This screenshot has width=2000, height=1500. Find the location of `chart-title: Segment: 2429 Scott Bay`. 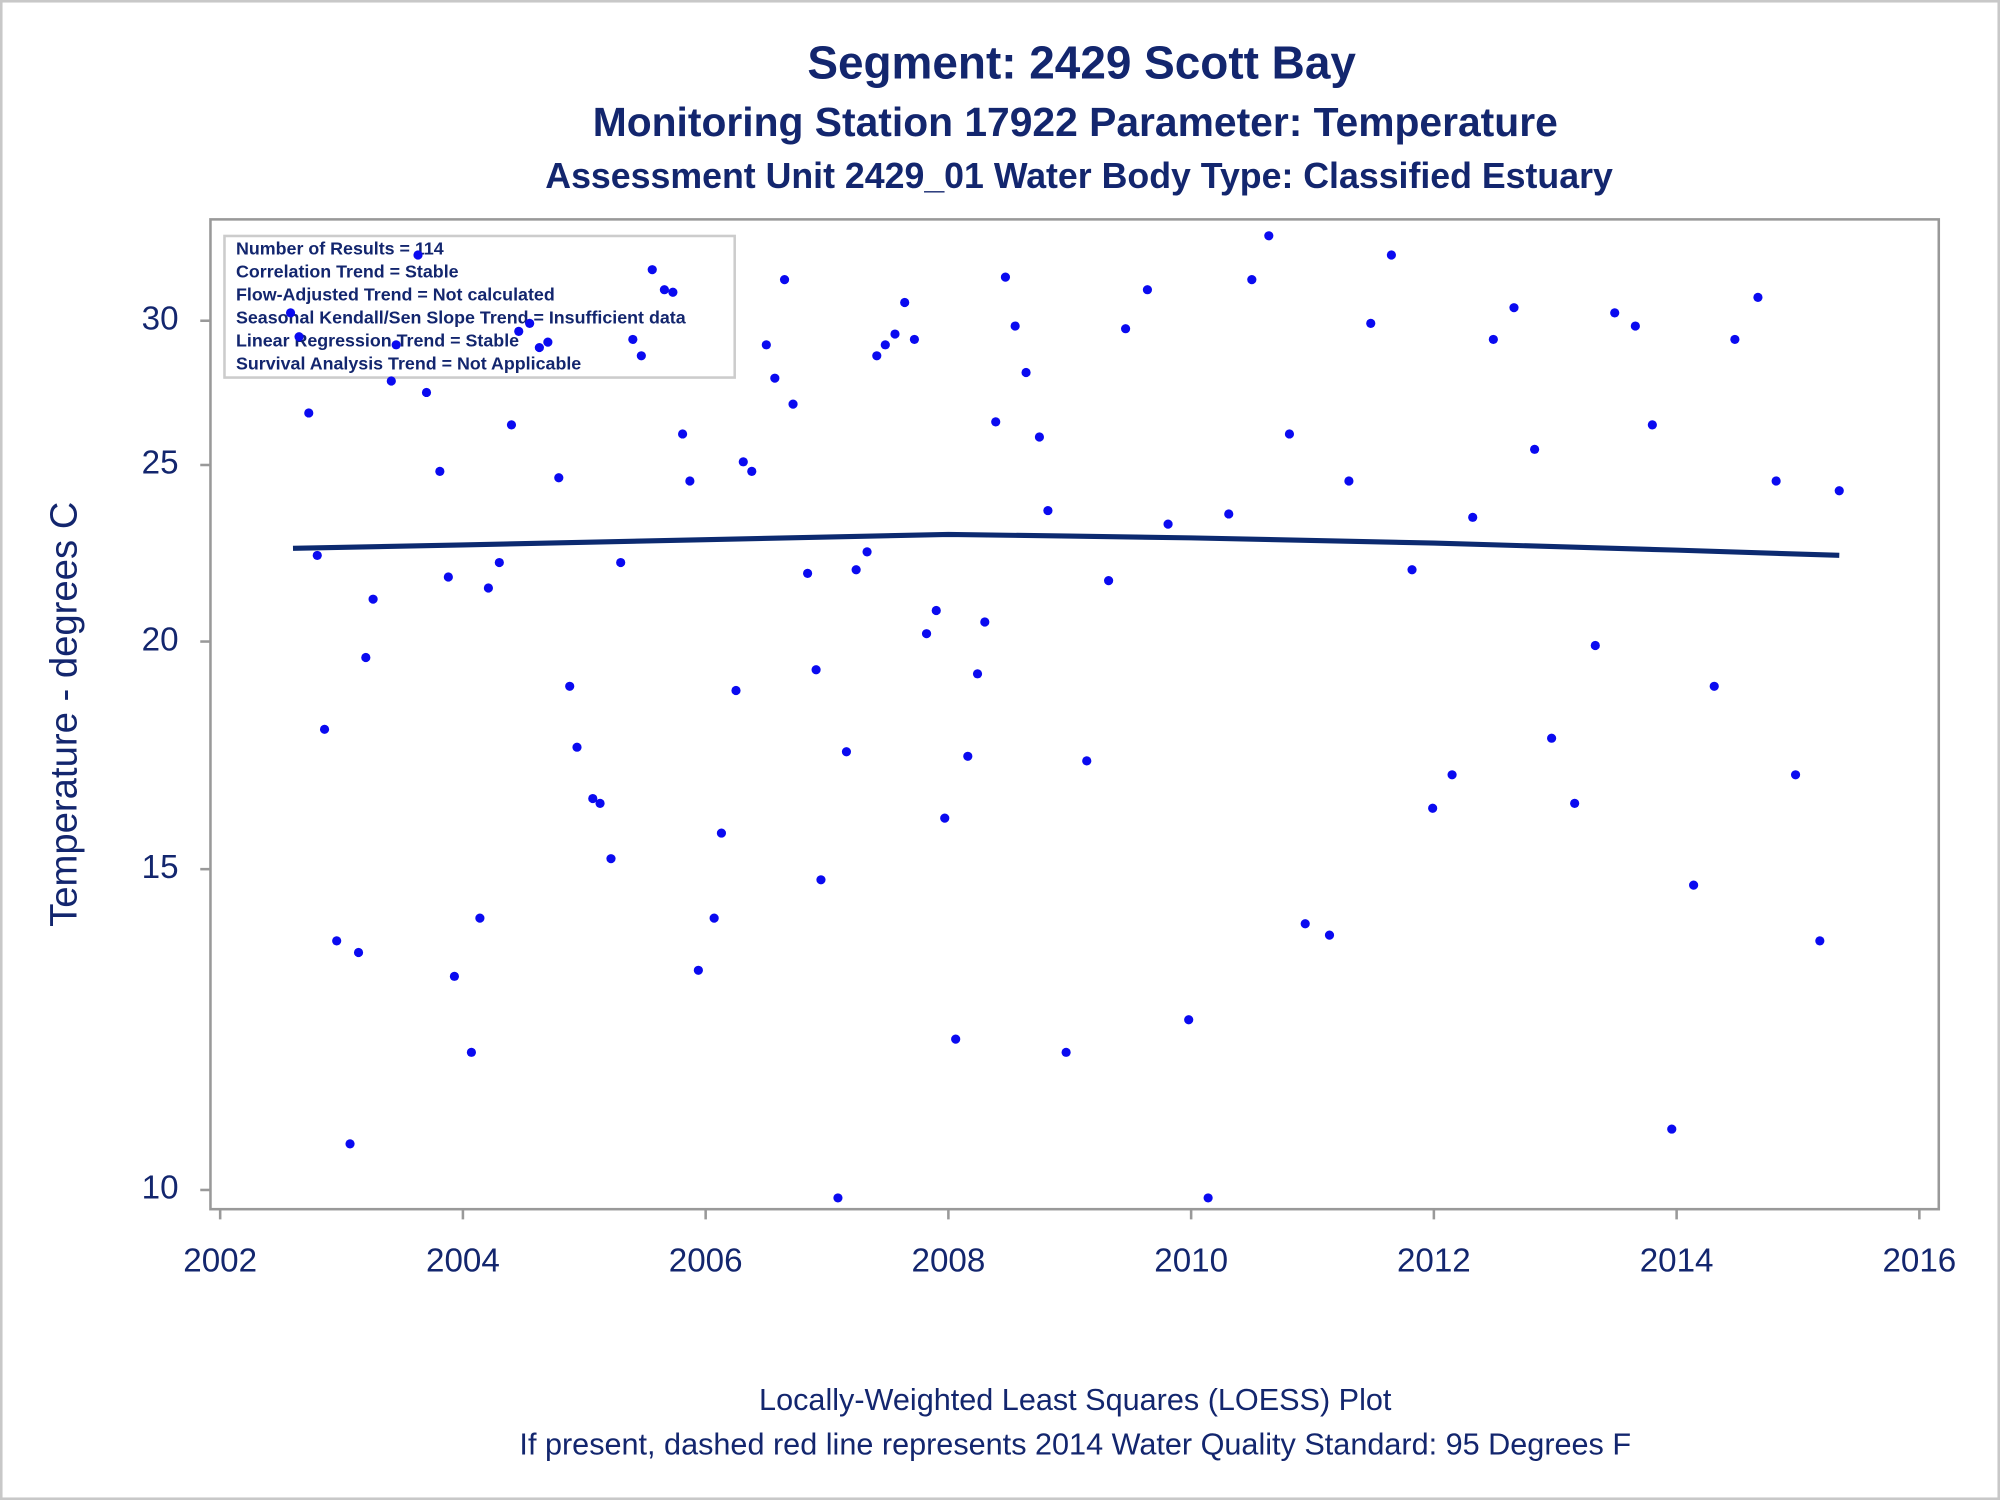

chart-title: Segment: 2429 Scott Bay is located at coordinates (1081, 62).